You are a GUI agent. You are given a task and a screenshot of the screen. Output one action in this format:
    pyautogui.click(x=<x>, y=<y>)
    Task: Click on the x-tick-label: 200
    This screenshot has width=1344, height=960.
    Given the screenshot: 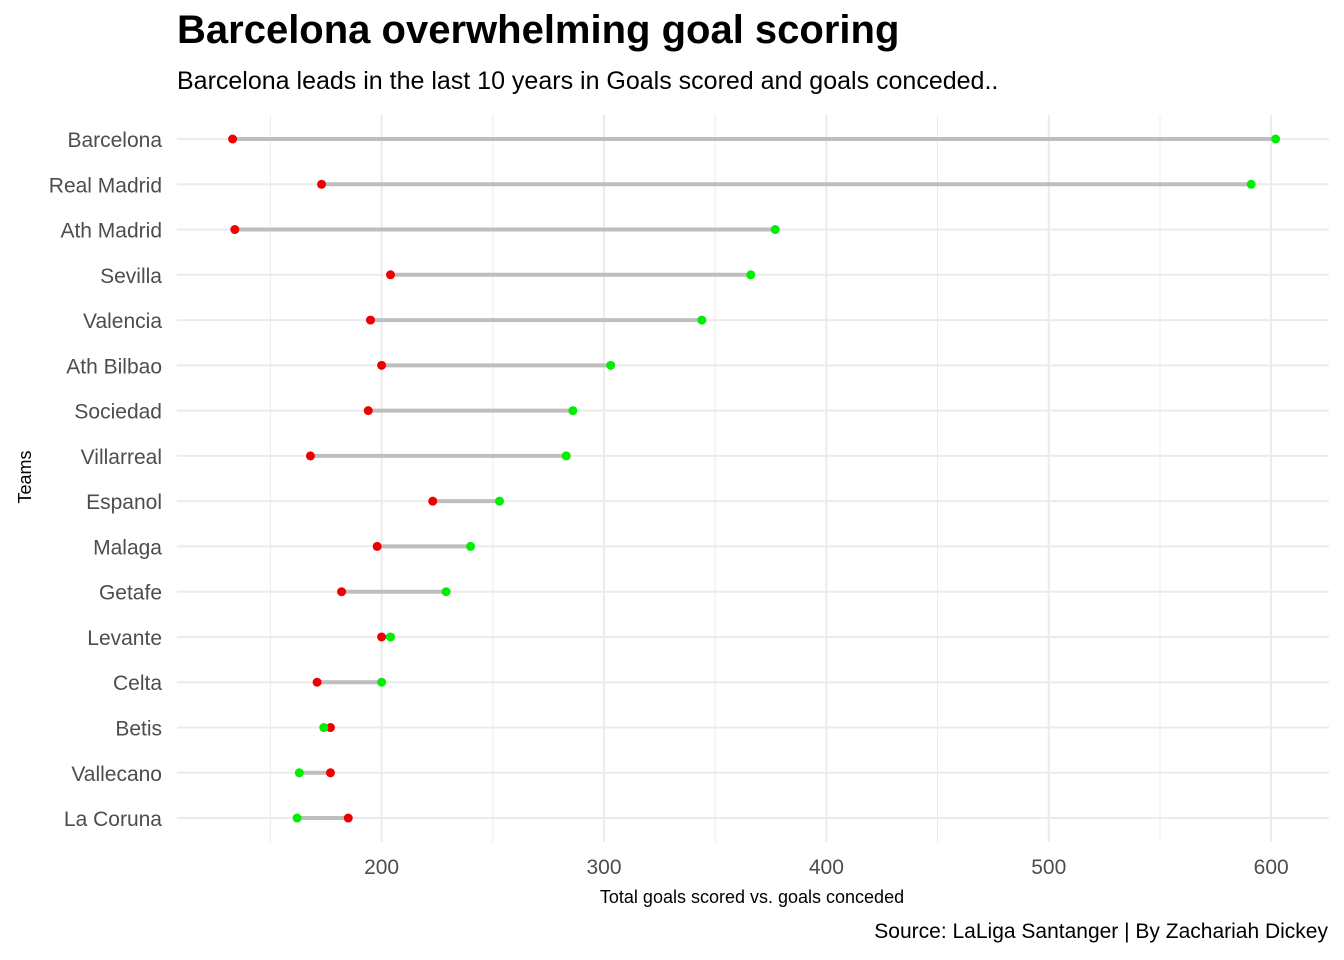 What is the action you would take?
    pyautogui.click(x=381, y=867)
    